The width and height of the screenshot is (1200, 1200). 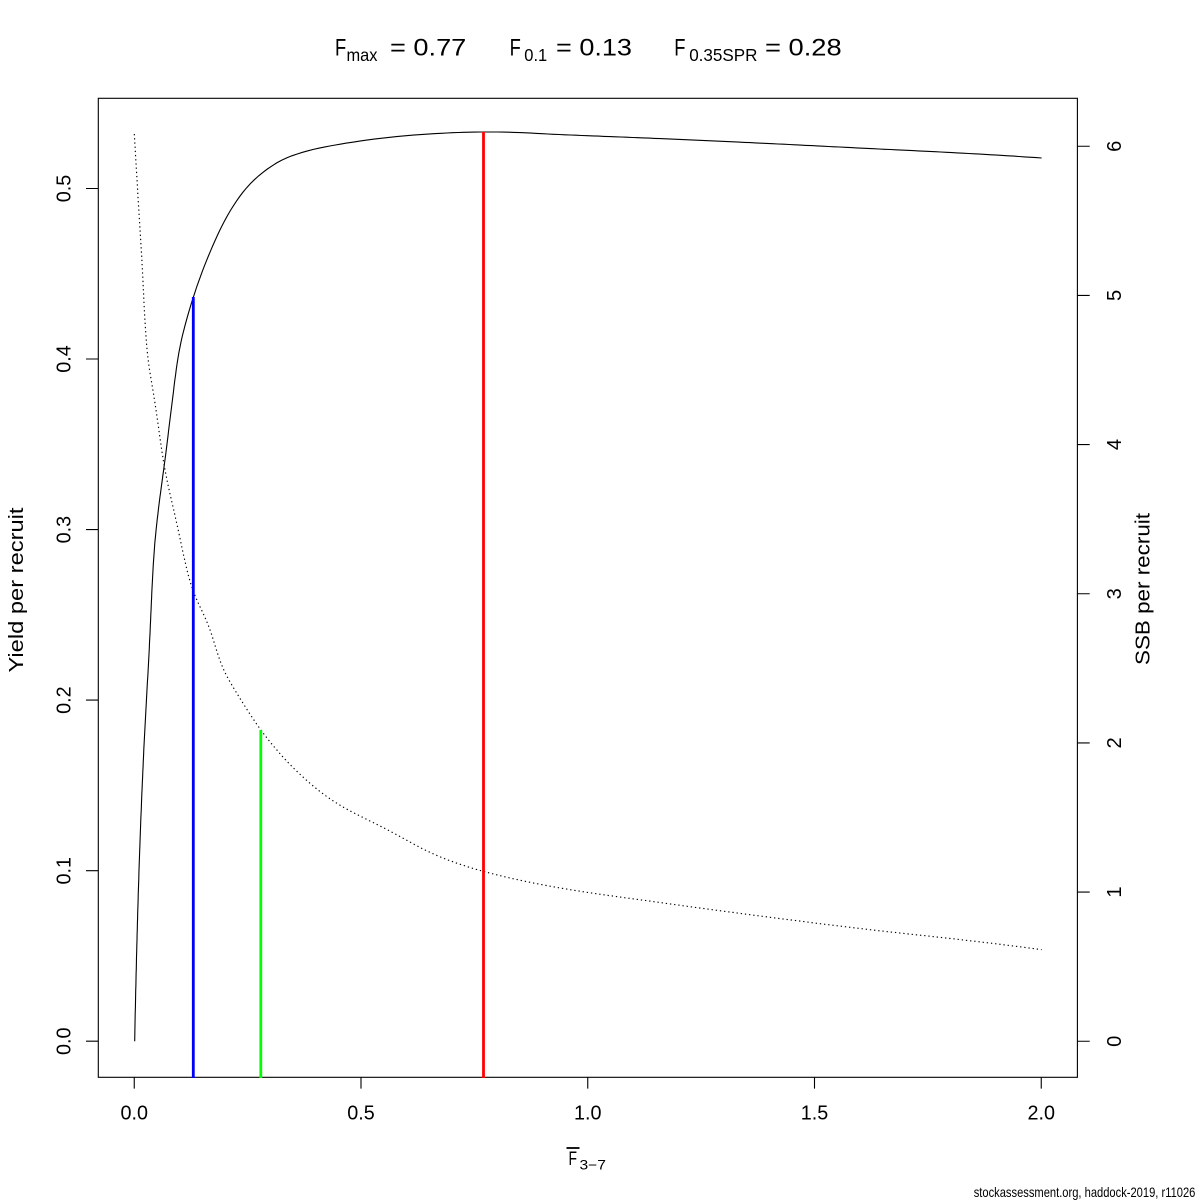 I want to click on svg-text: max, so click(x=362, y=55).